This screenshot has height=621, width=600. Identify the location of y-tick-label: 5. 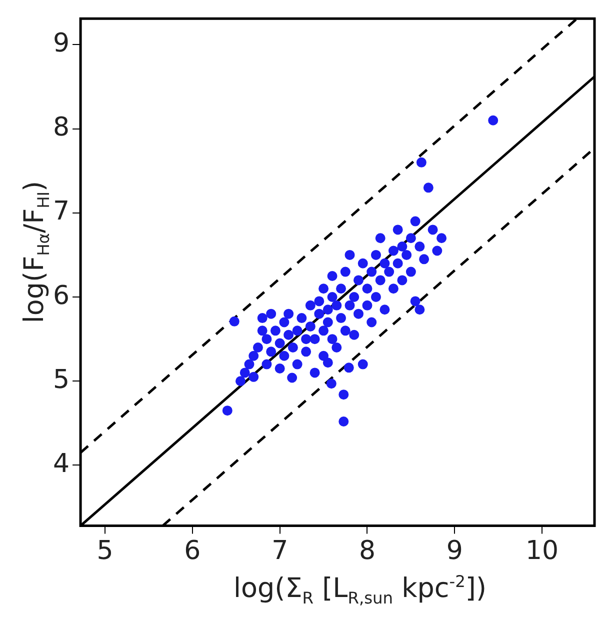
(61, 379).